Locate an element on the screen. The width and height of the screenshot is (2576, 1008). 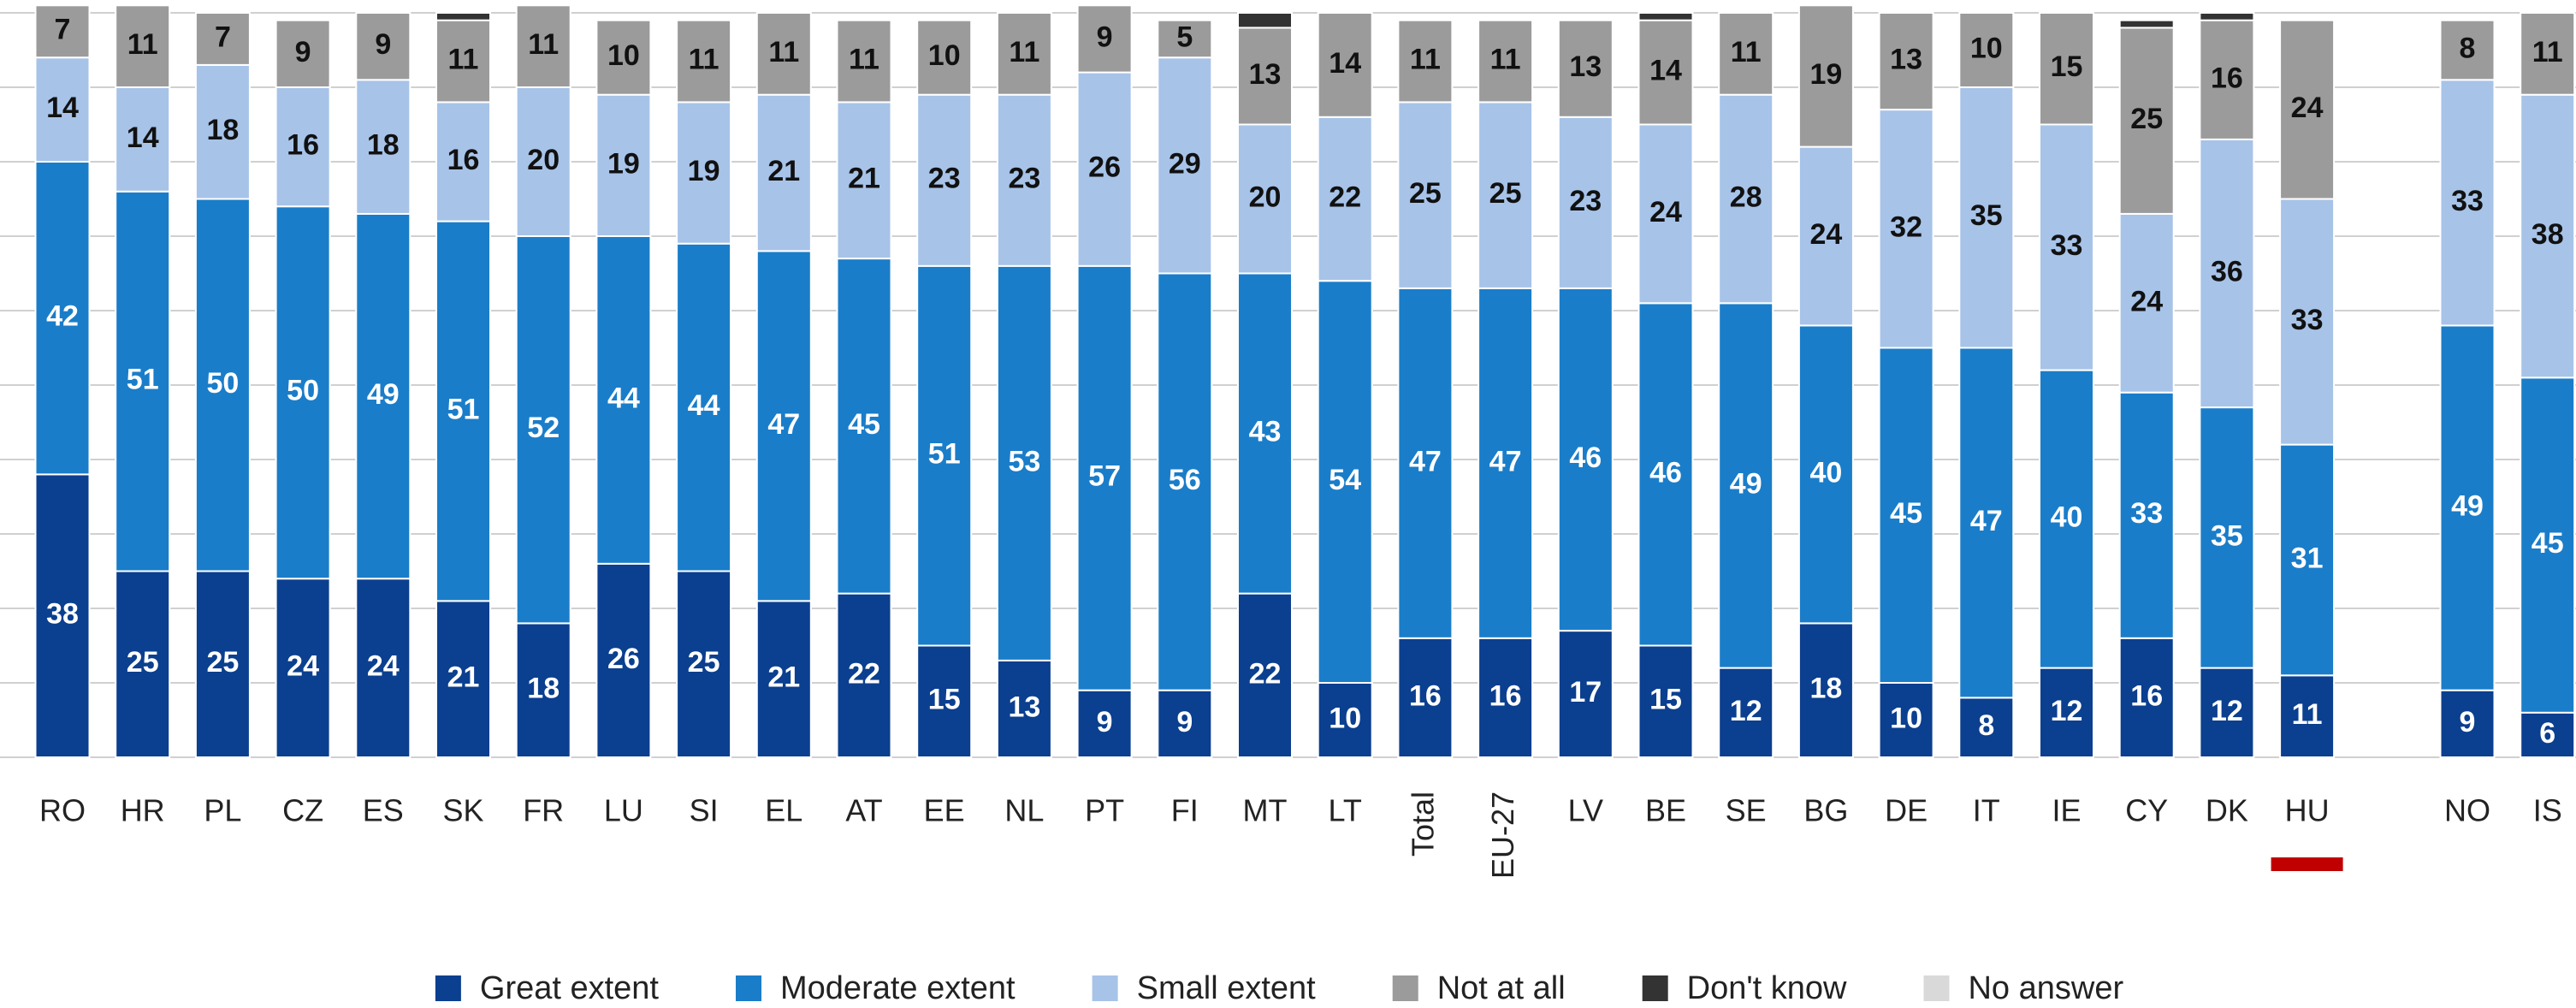
value-label: 29 is located at coordinates (1185, 163).